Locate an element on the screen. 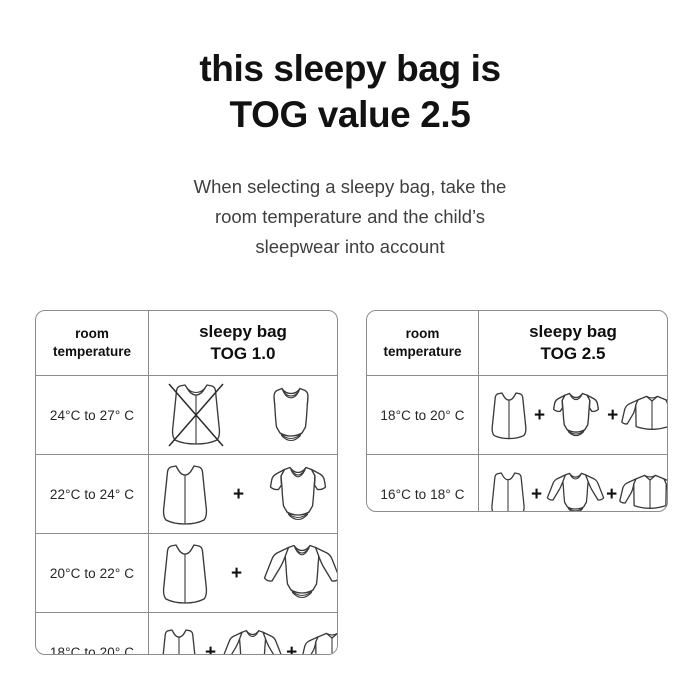 The width and height of the screenshot is (700, 700). temperature-label: 22°C to 24° C is located at coordinates (92, 494).